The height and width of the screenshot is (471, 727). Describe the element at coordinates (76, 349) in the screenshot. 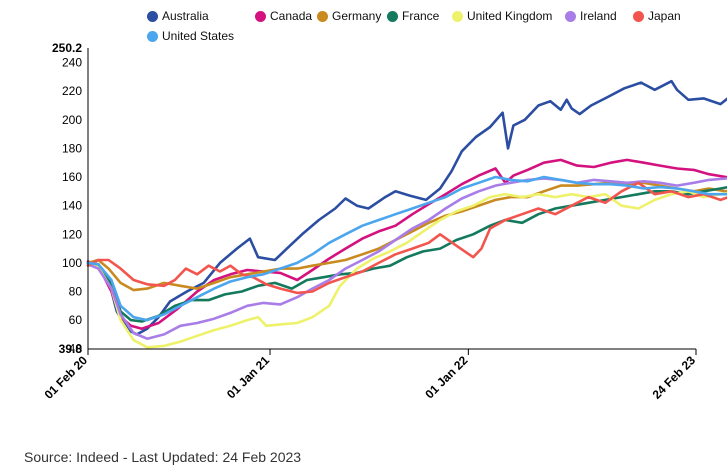

I see `y-tick-label: 40` at that location.